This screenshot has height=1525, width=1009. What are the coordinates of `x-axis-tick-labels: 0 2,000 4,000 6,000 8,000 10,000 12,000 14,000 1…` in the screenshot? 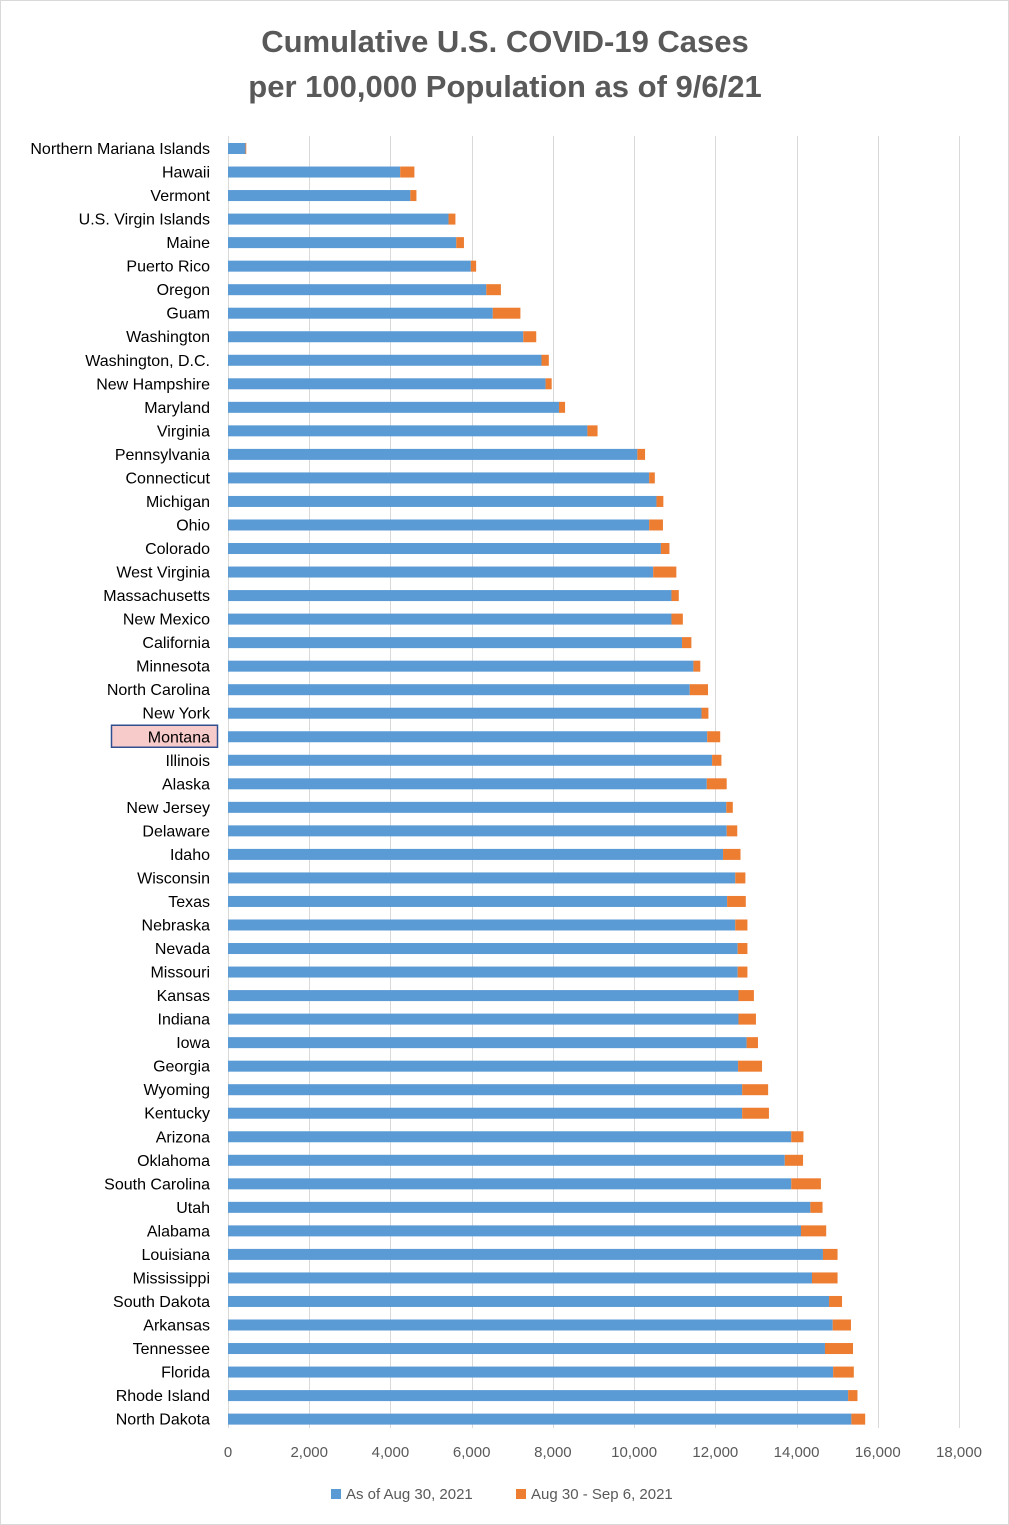 It's located at (603, 1452).